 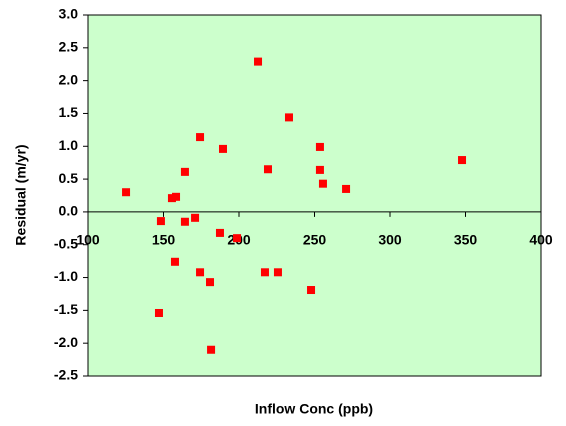 What do you see at coordinates (69, 145) in the screenshot?
I see `y-tick-label: 1.0` at bounding box center [69, 145].